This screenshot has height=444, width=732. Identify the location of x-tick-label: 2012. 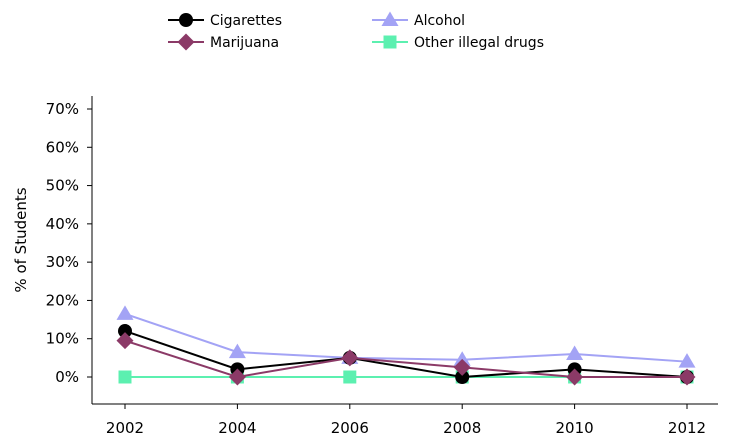
(687, 428).